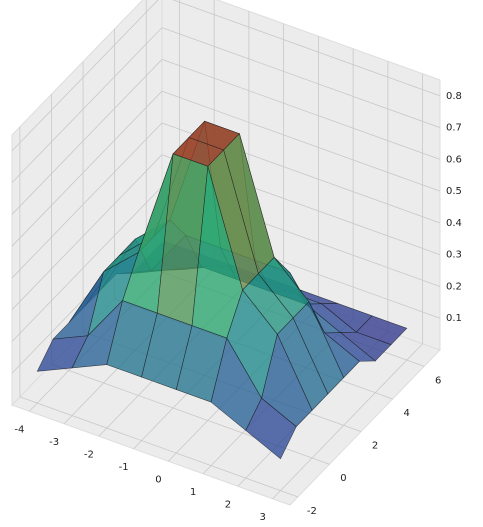  Describe the element at coordinates (454, 318) in the screenshot. I see `z-tick-label: 0.1` at that location.